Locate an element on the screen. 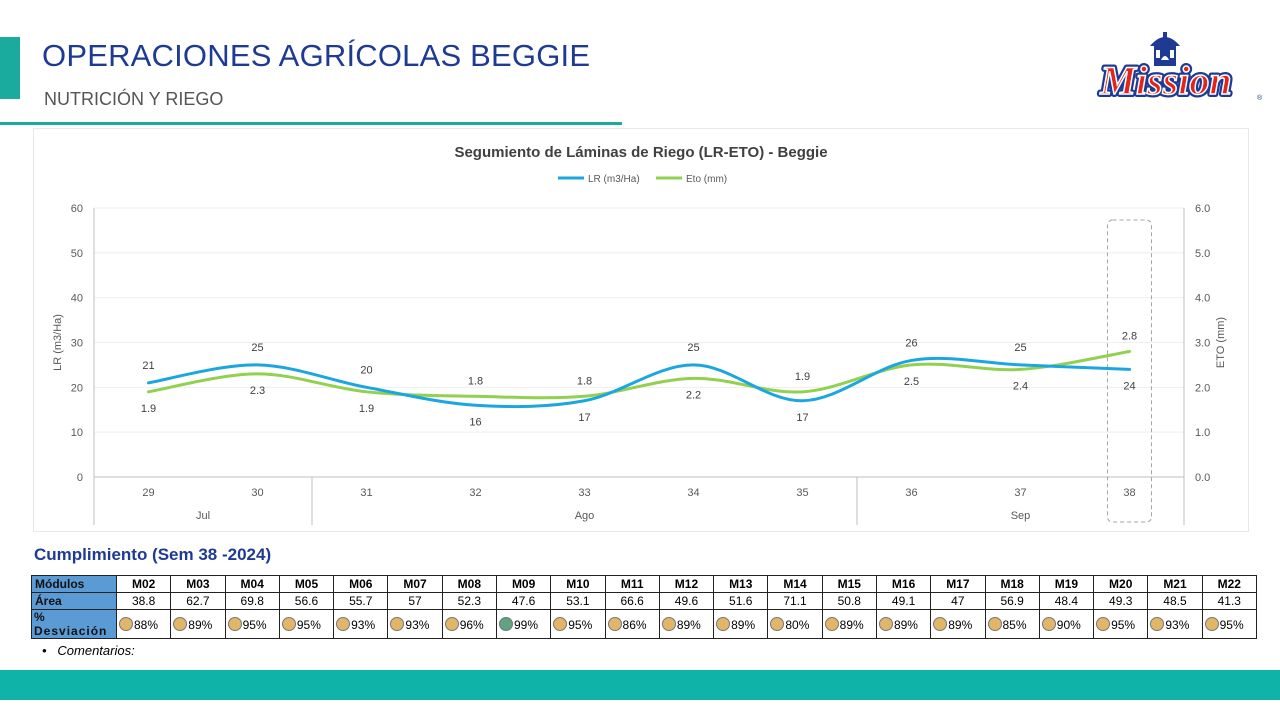 Image resolution: width=1280 pixels, height=720 pixels. y-axis-title: LR (m3/Ha) is located at coordinates (58, 342).